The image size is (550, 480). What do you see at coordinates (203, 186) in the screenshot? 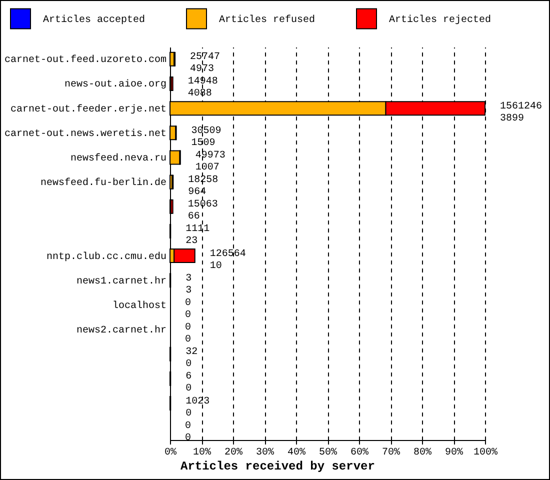
I see `annotation: 18258 964` at bounding box center [203, 186].